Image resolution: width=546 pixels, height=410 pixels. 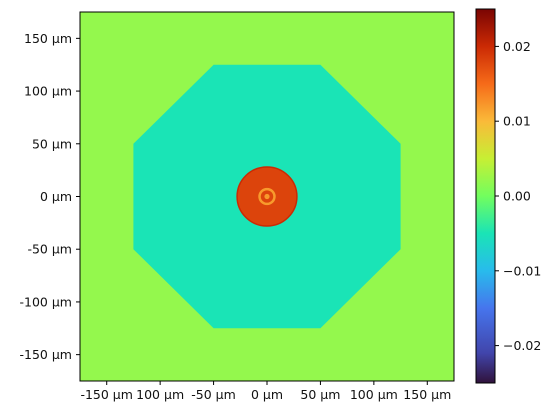 I want to click on colorbar-tick-label: 0.02, so click(x=517, y=46).